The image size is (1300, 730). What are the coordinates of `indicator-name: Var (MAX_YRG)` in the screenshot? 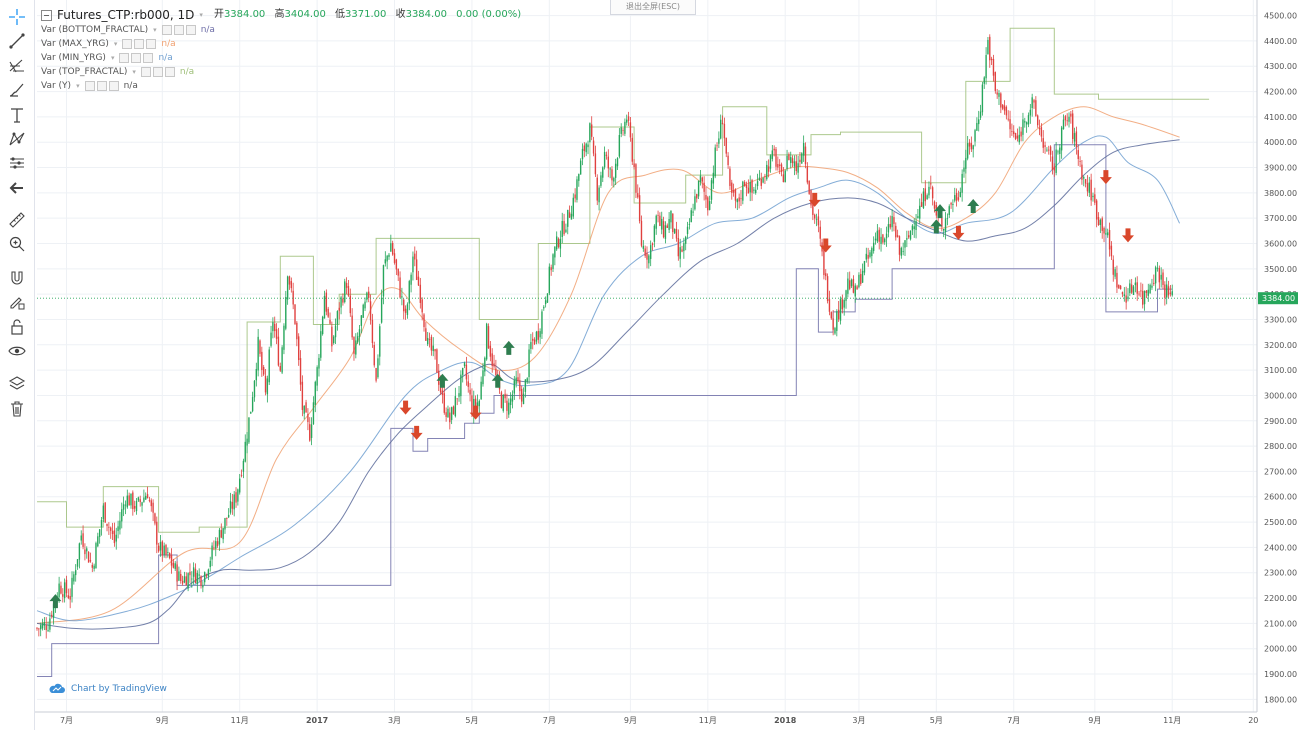 It's located at (75, 44).